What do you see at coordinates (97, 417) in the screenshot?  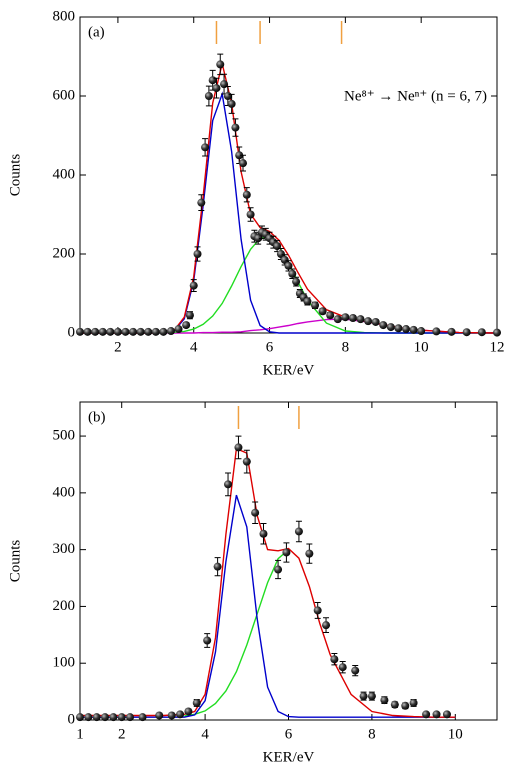 I see `panel-label: (b)` at bounding box center [97, 417].